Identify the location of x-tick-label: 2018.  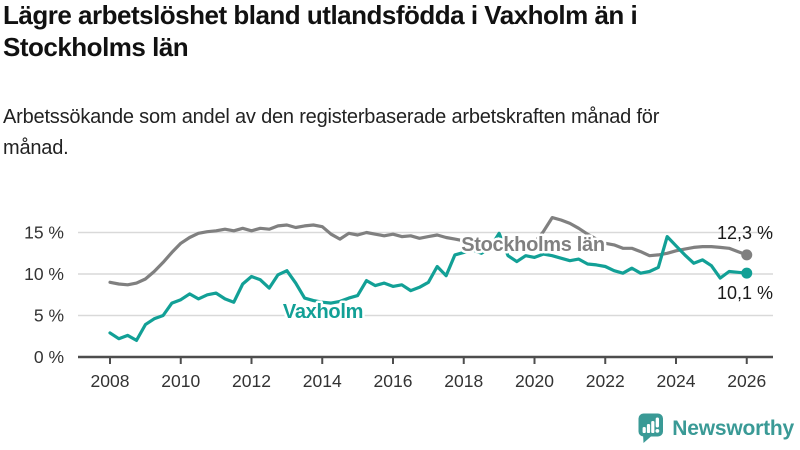
(463, 381).